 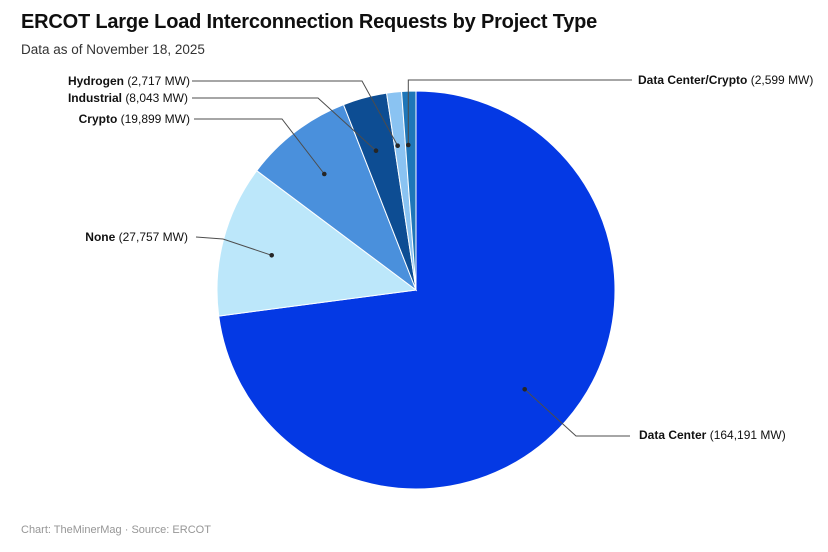 What do you see at coordinates (524, 389) in the screenshot?
I see `leader-dot-data-center` at bounding box center [524, 389].